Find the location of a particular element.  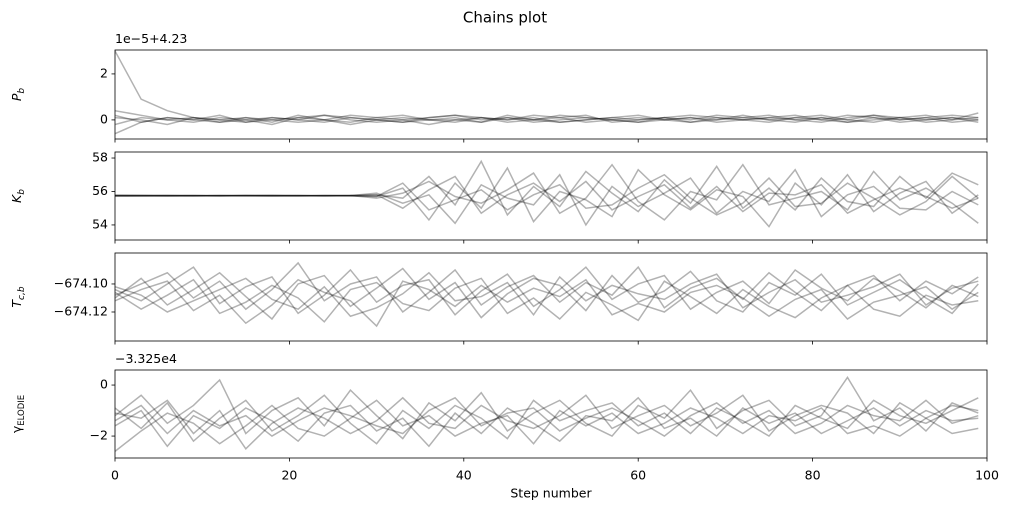

y-label-main: P is located at coordinates (16, 97).